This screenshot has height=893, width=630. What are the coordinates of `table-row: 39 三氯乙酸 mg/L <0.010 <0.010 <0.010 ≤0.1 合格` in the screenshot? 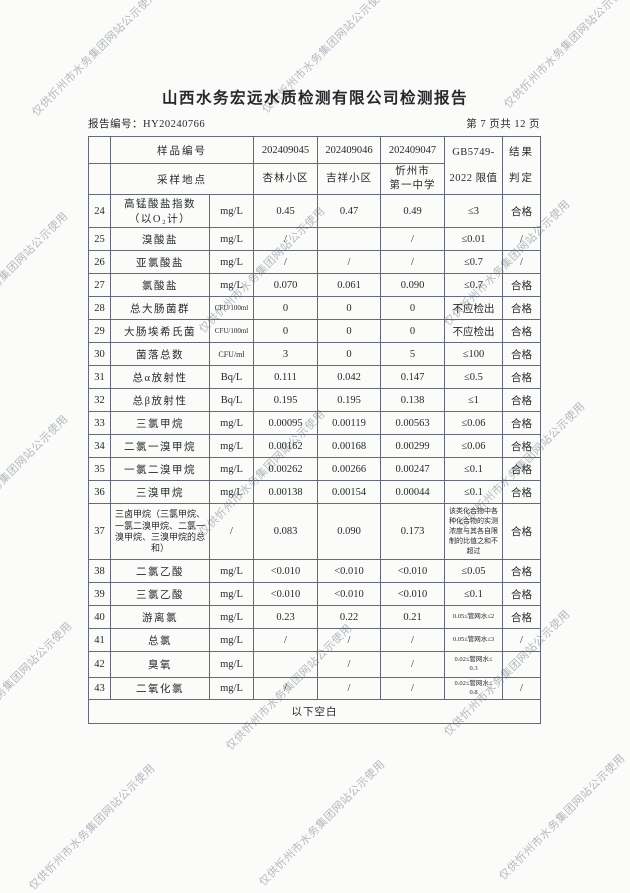 It's located at (314, 594).